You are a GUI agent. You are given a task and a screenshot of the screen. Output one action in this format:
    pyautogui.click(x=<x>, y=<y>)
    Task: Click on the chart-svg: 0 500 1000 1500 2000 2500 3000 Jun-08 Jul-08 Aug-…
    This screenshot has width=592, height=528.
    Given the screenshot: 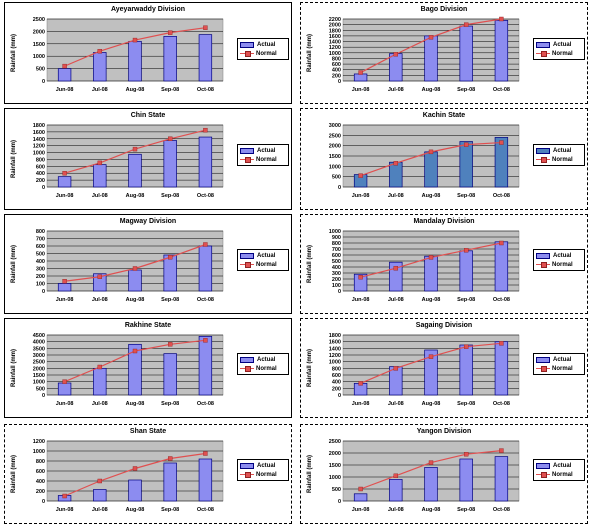 What is the action you would take?
    pyautogui.click(x=424, y=161)
    